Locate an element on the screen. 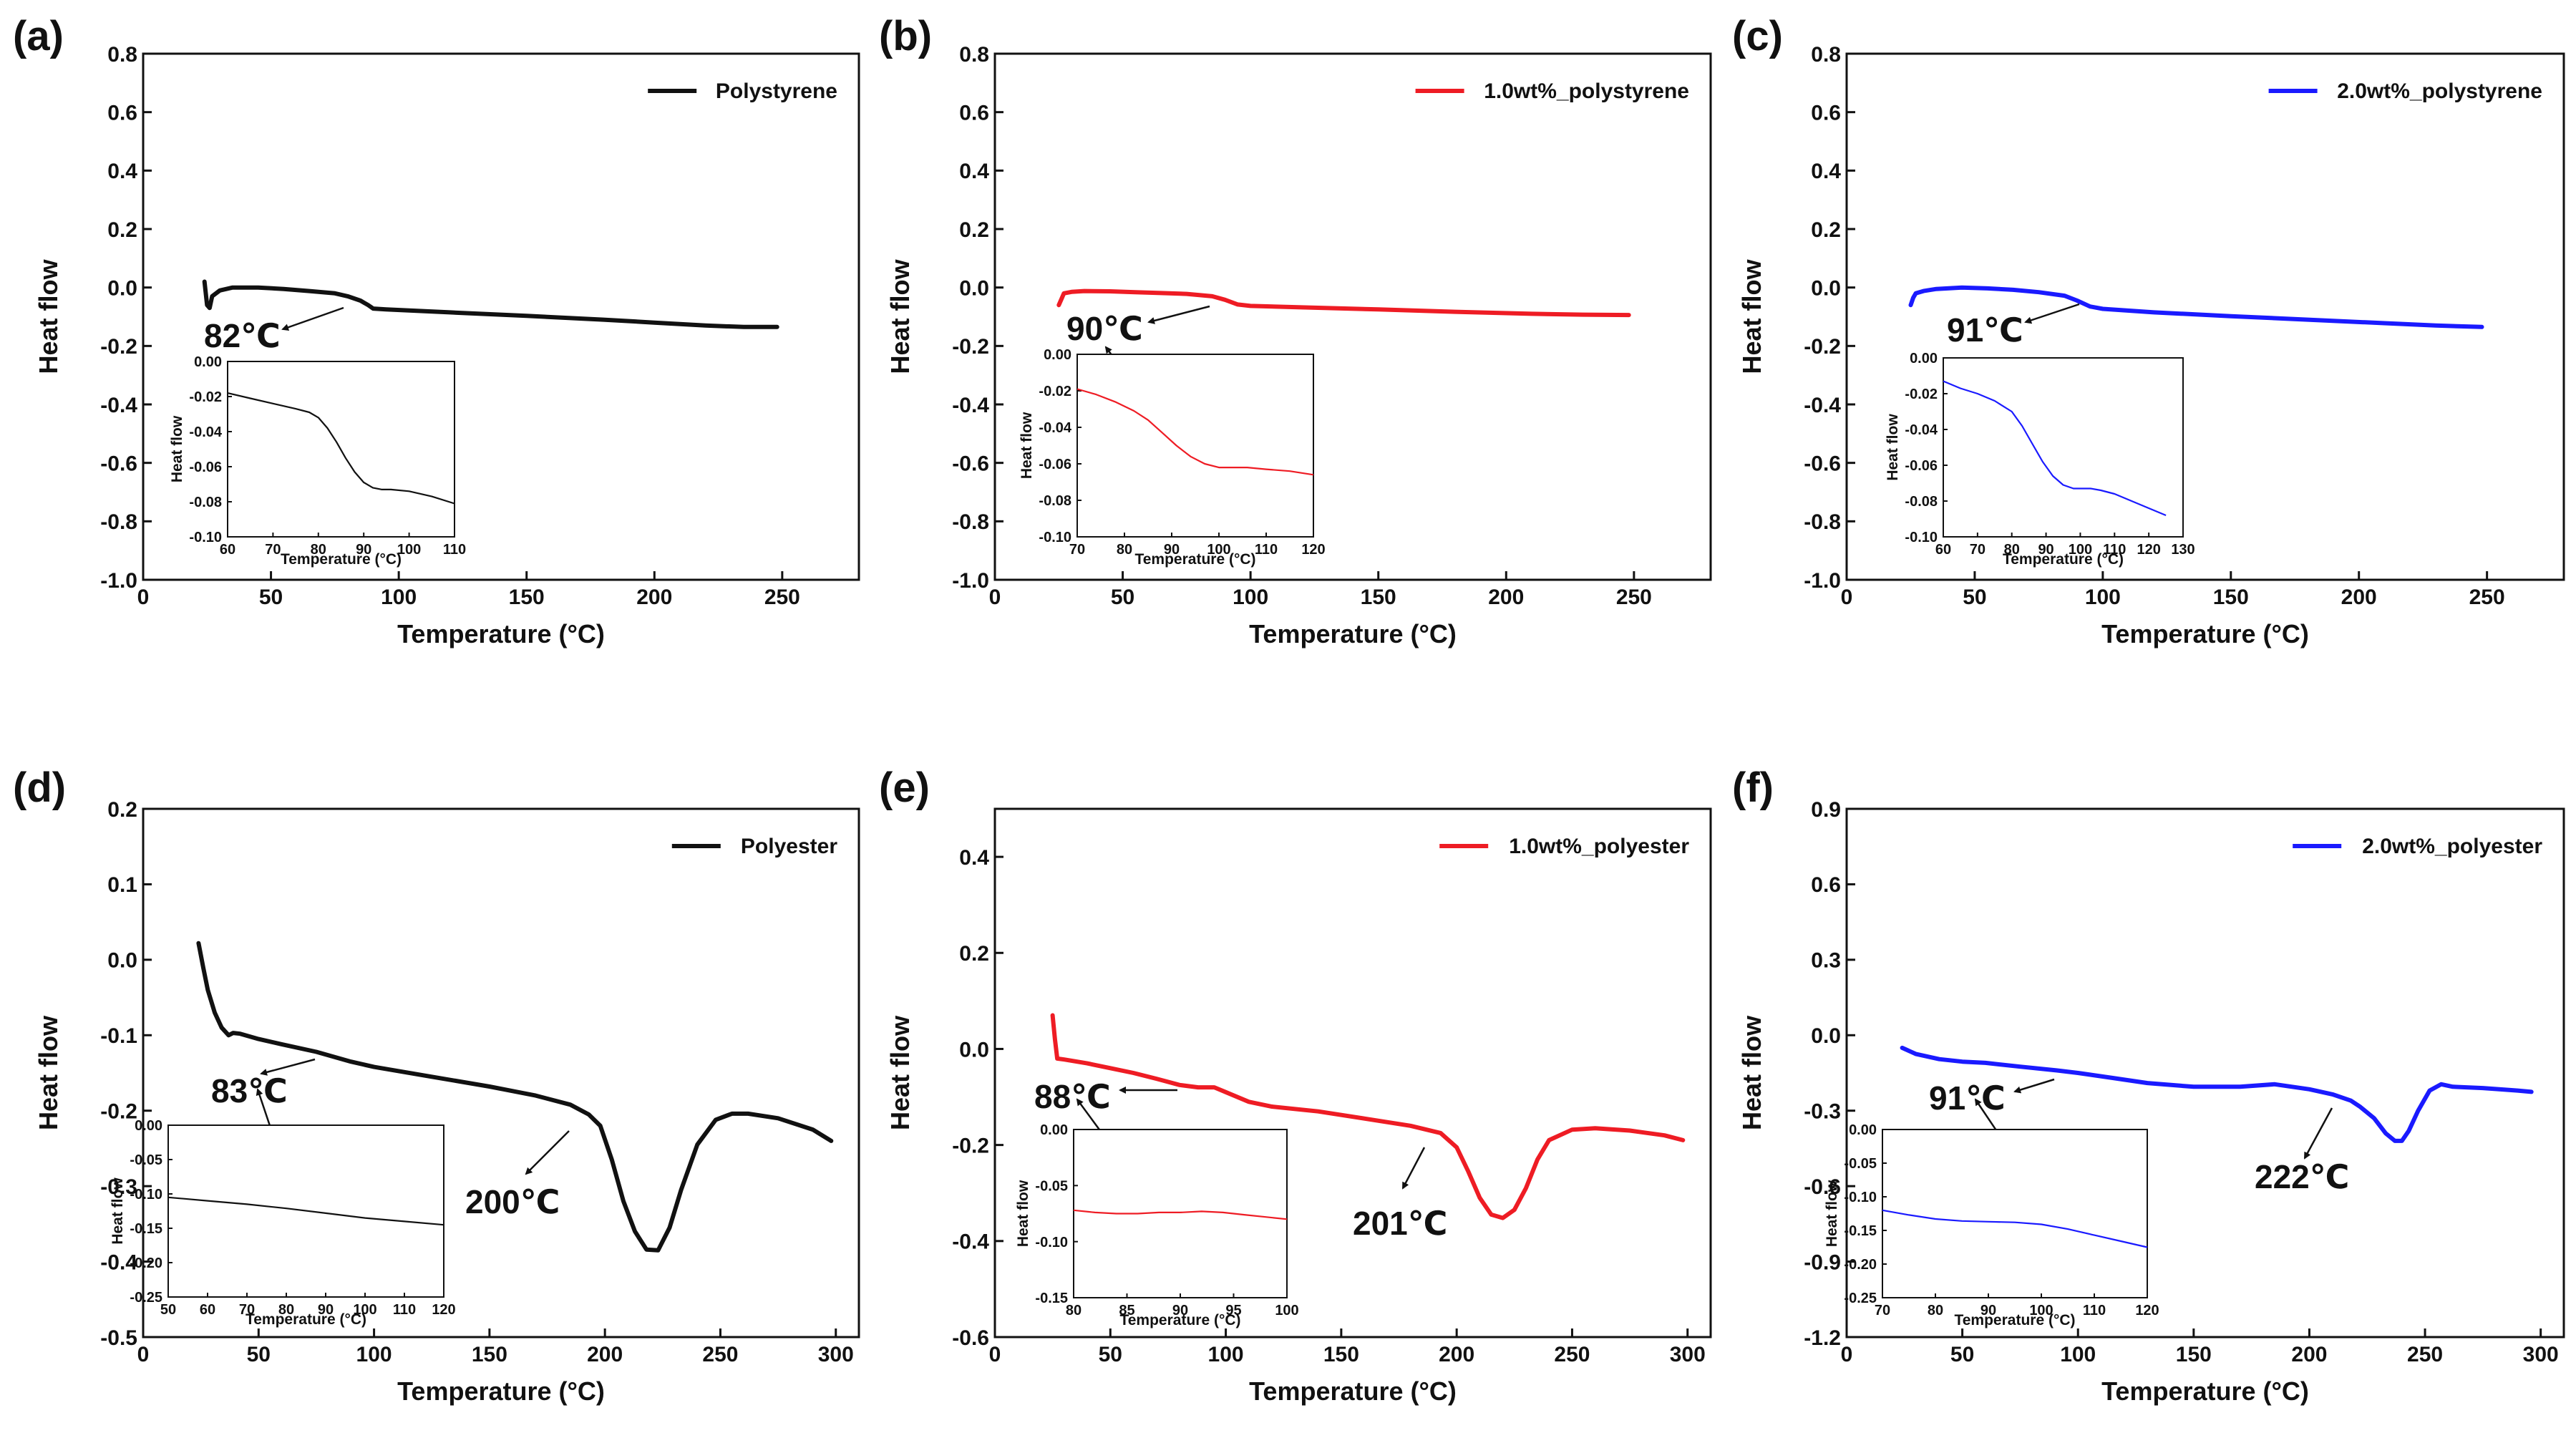 The width and height of the screenshot is (2576, 1438). inset-x-tick-label: 80 is located at coordinates (286, 1310).